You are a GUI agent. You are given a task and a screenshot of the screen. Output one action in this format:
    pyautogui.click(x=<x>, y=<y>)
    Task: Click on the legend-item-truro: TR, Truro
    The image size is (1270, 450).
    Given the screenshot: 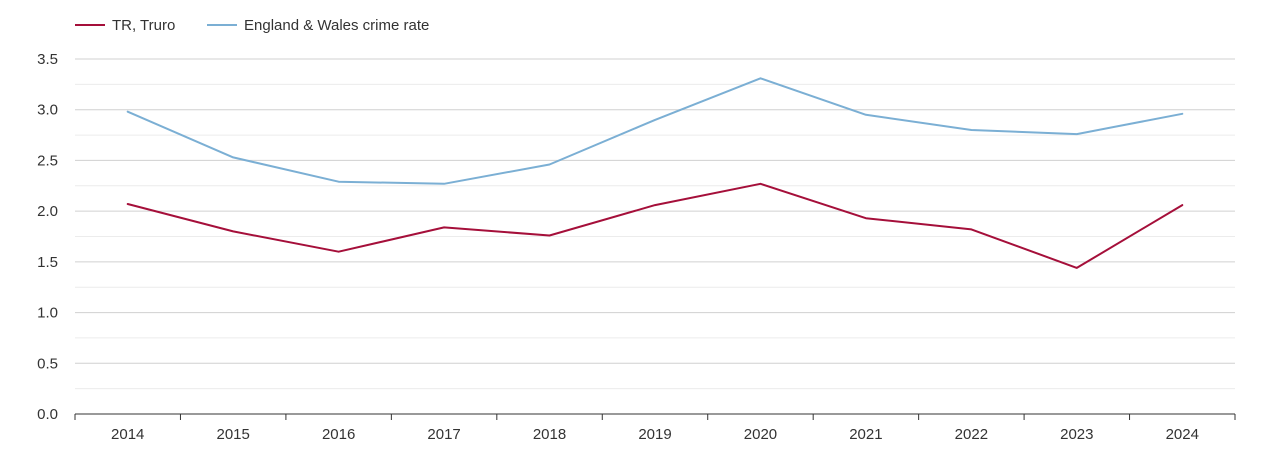 What is the action you would take?
    pyautogui.click(x=125, y=25)
    